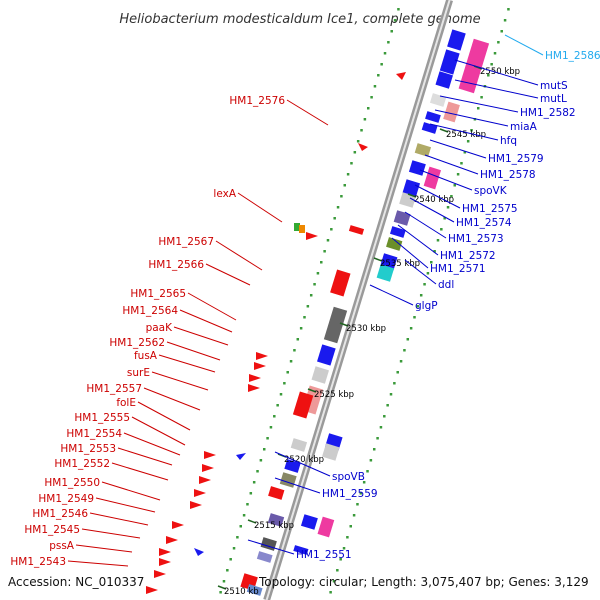 This screenshot has width=600, height=600. What do you see at coordinates (350, 494) in the screenshot?
I see `reverse-gene-label: HM1_2559` at bounding box center [350, 494].